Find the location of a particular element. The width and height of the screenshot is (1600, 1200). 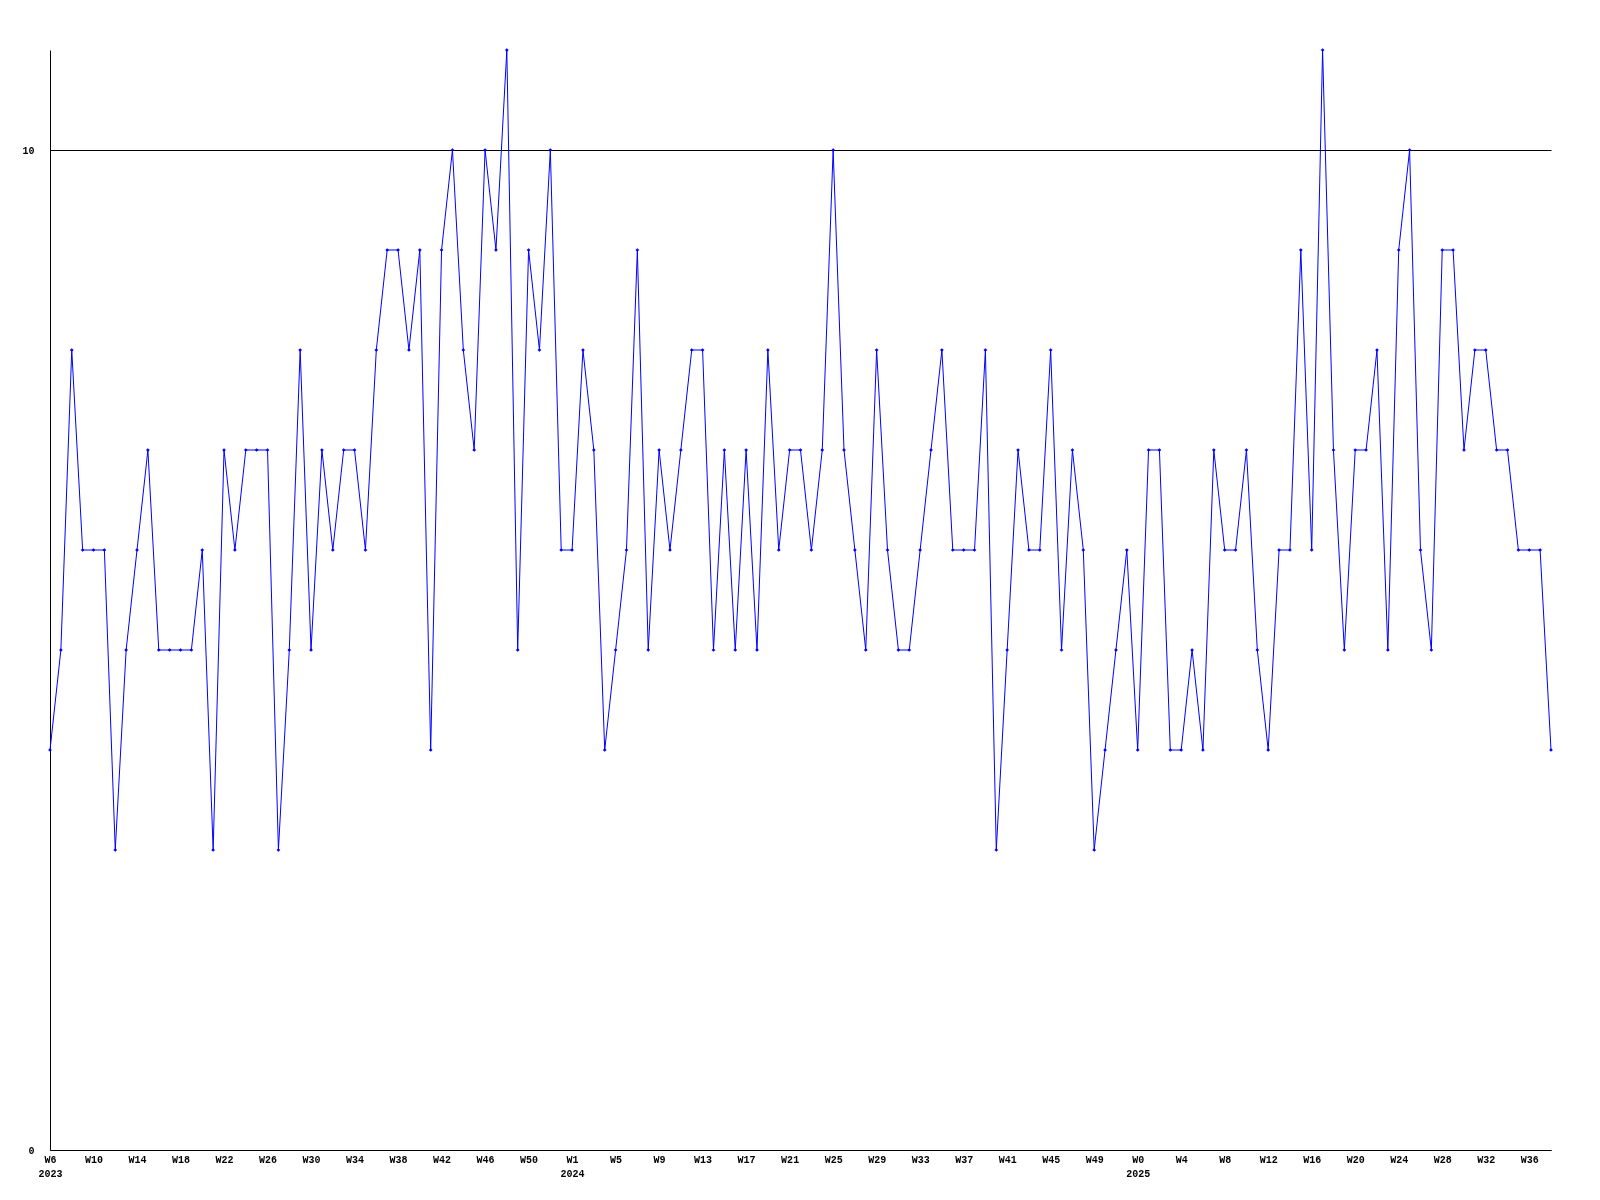

x-tick-label: W33 is located at coordinates (920, 1160).